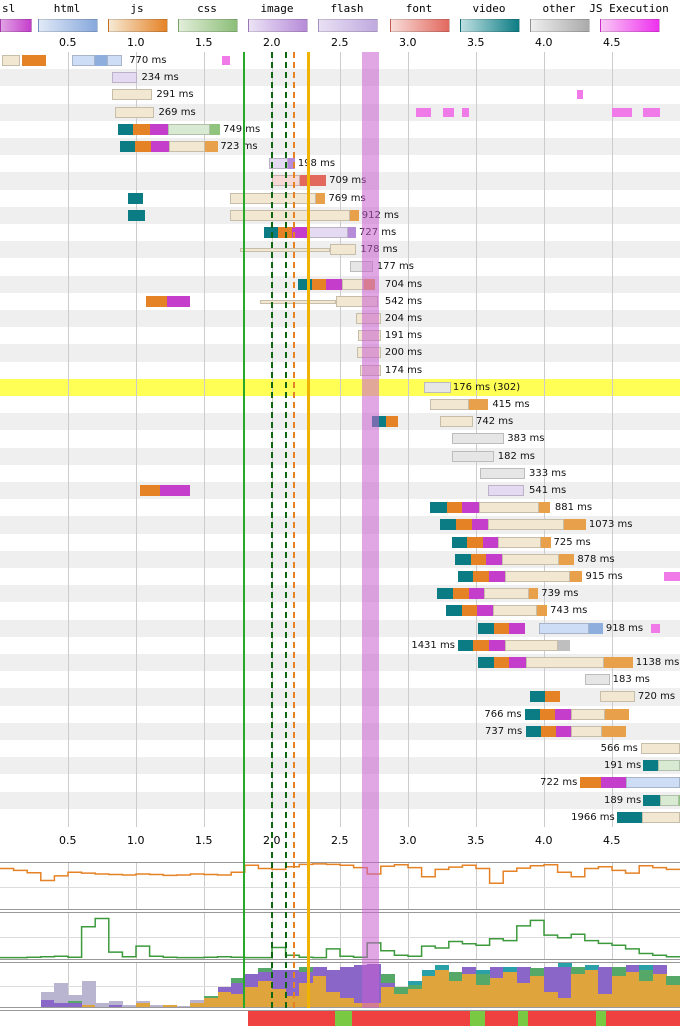  What do you see at coordinates (340, 662) in the screenshot?
I see `request-row: 1138 ms` at bounding box center [340, 662].